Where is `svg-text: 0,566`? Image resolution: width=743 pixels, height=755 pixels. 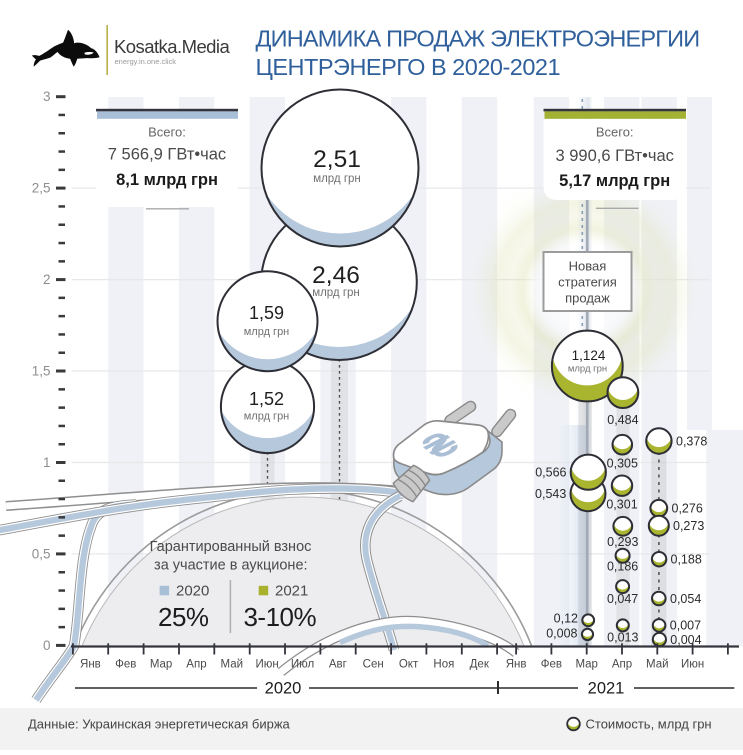
svg-text: 0,566 is located at coordinates (550, 473).